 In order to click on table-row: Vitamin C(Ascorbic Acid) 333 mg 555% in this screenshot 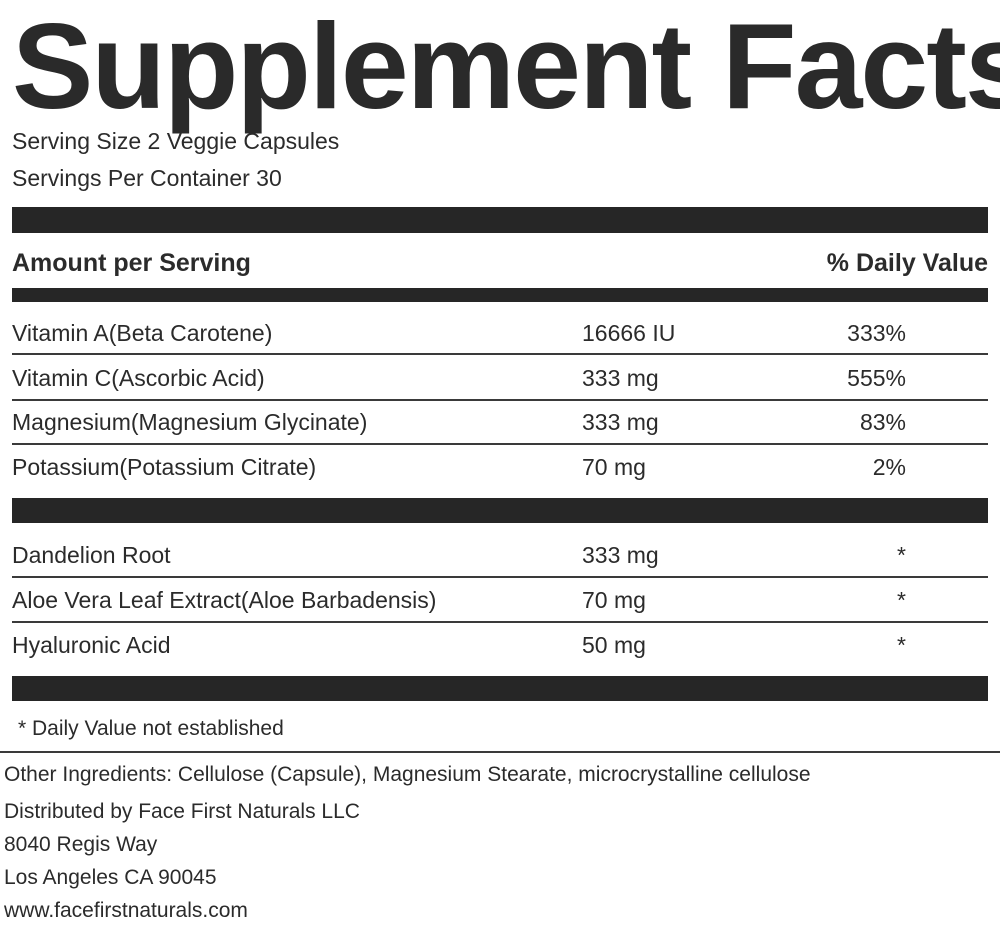, I will do `click(500, 378)`.